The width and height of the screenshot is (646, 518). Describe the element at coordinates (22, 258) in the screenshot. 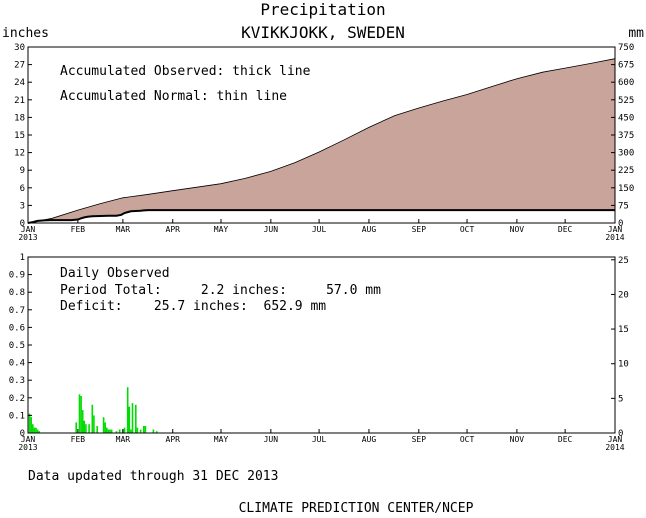

I see `daily-inches-axis-tick-label: 1` at that location.